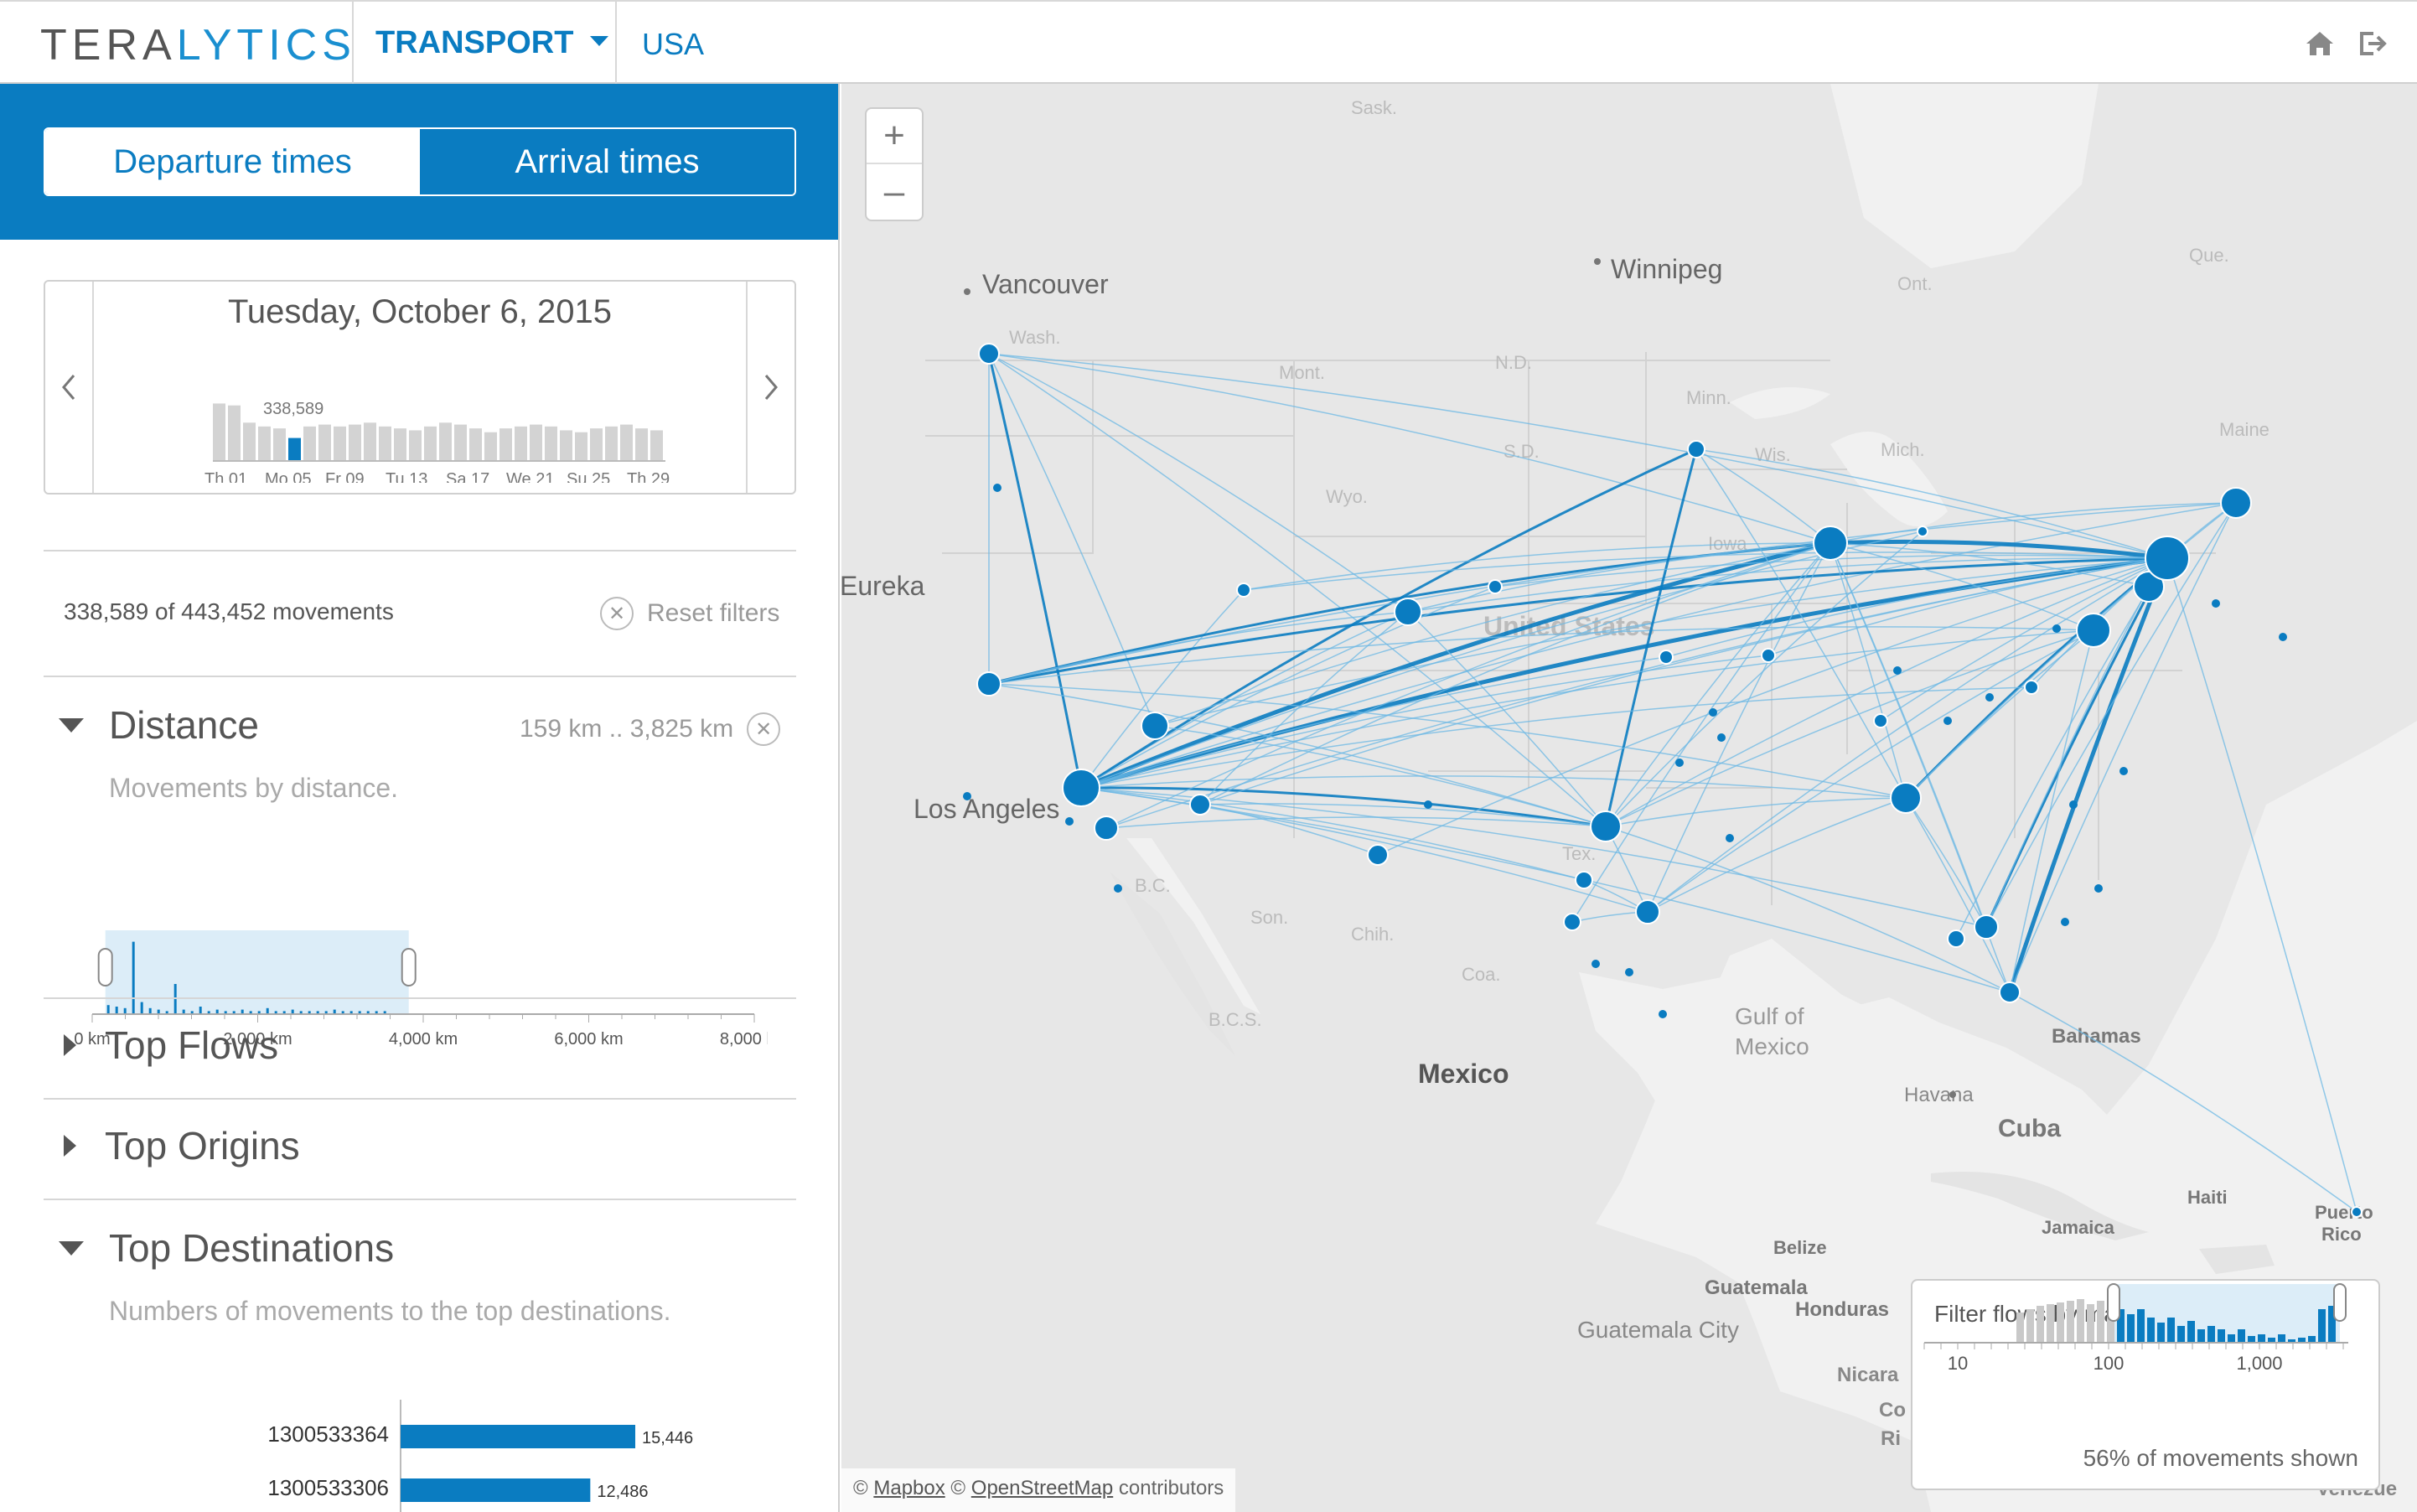 Image resolution: width=2417 pixels, height=1512 pixels. I want to click on next-day-button, so click(770, 387).